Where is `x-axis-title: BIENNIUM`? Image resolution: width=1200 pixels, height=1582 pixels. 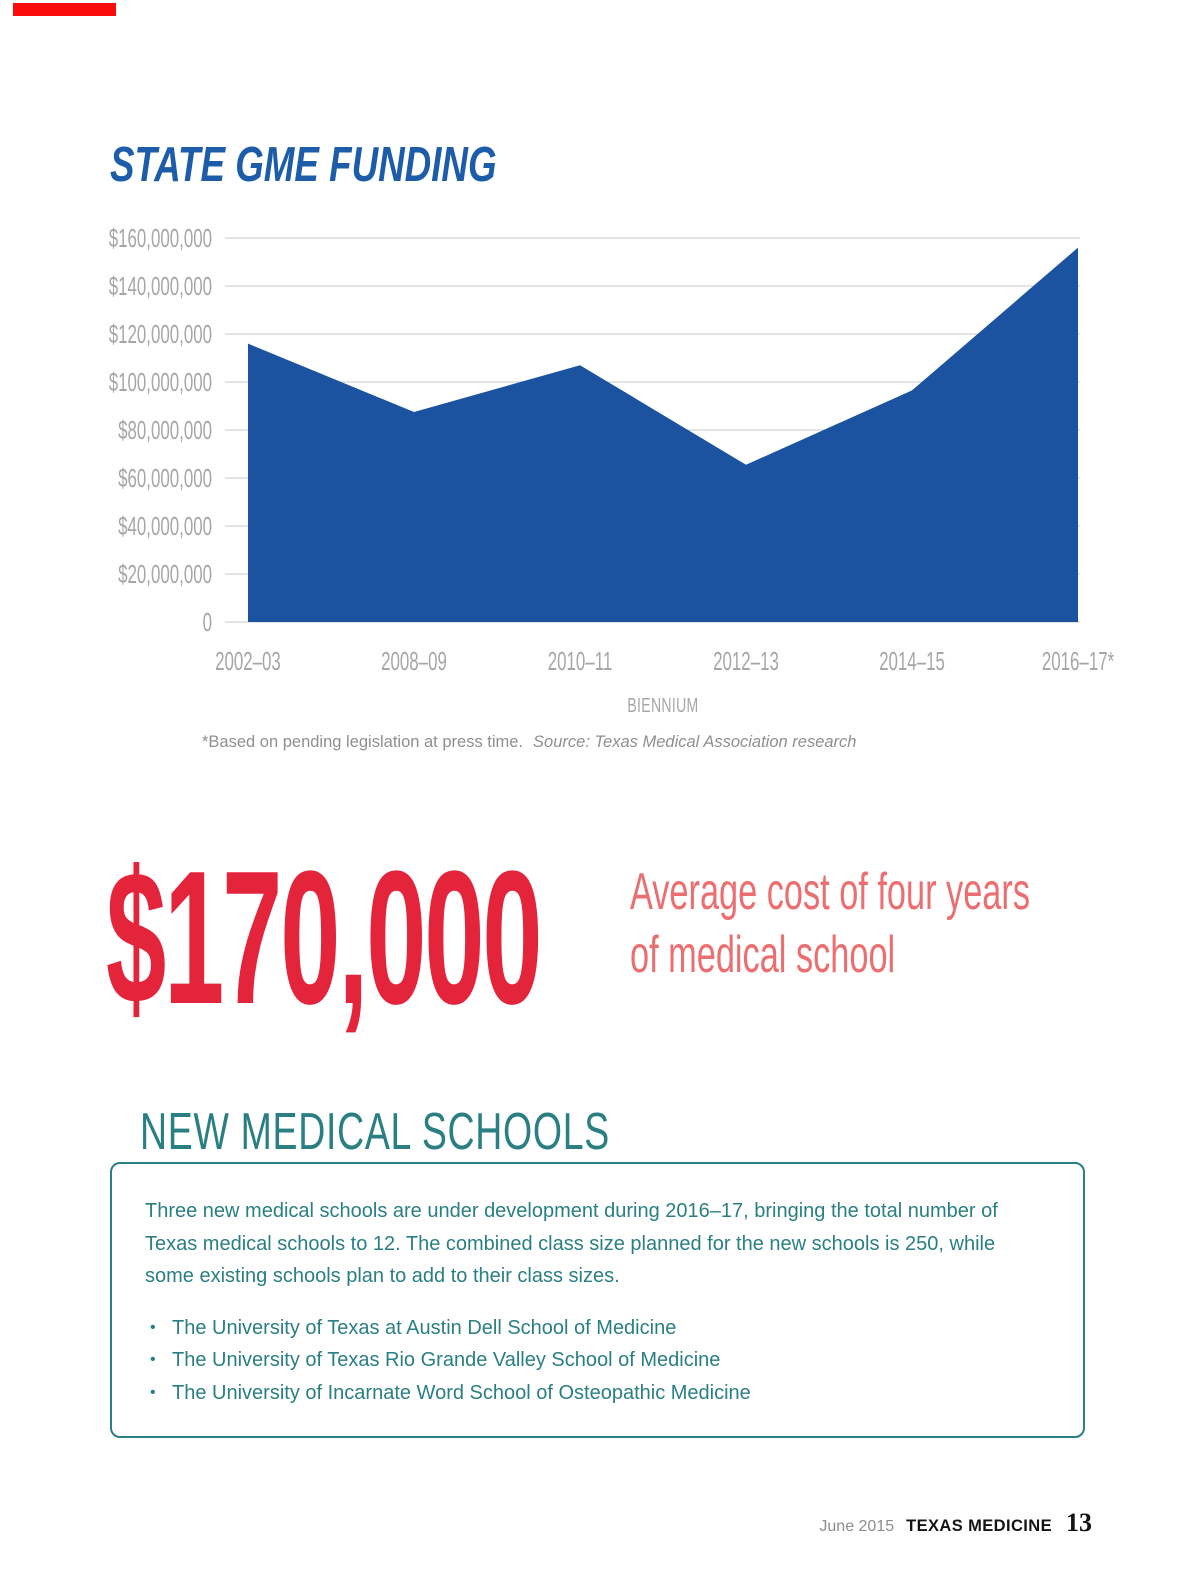
x-axis-title: BIENNIUM is located at coordinates (662, 704).